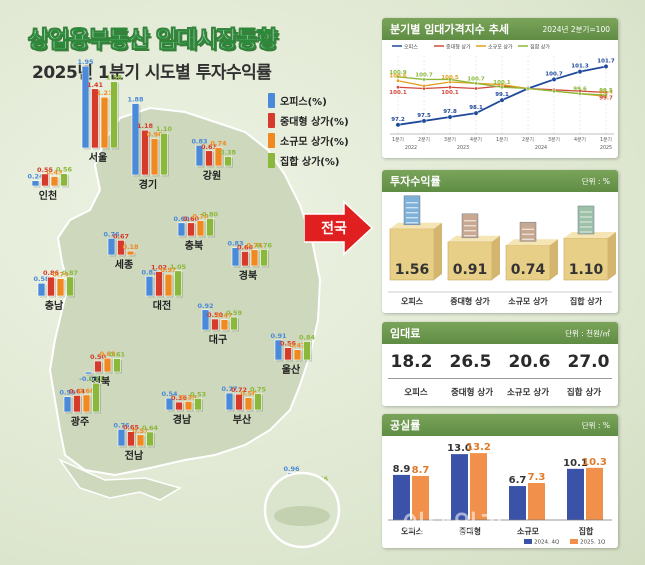  I want to click on returns-unit: 단위 : %, so click(595, 181).